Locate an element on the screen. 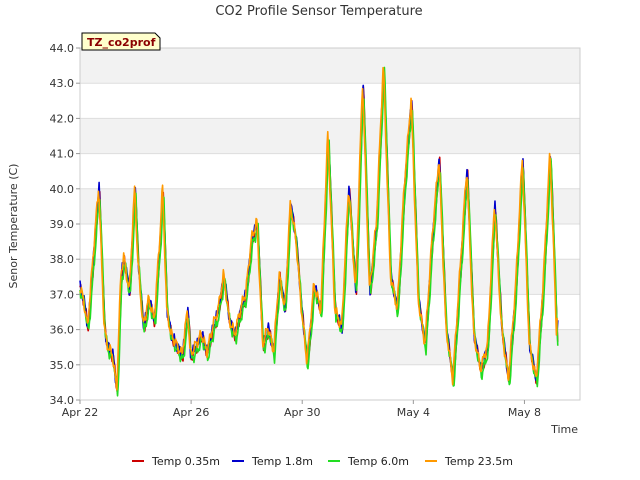 Image resolution: width=640 pixels, height=480 pixels. y-tick-label: 42.0 is located at coordinates (62, 118).